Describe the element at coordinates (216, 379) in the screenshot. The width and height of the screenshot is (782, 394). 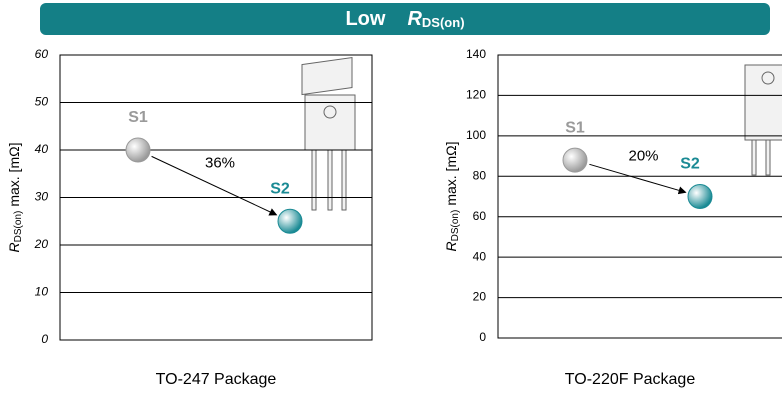
I see `x-axis-title: TO-247 Package` at that location.